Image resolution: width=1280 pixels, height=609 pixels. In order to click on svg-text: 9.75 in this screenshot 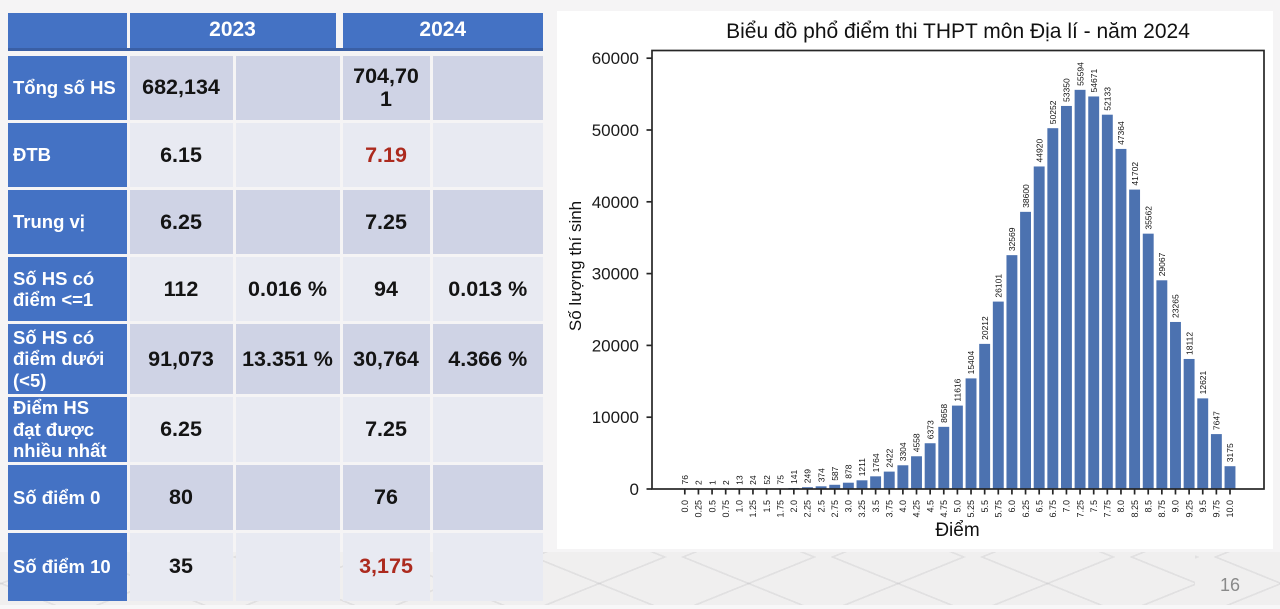, I will do `click(1217, 509)`.